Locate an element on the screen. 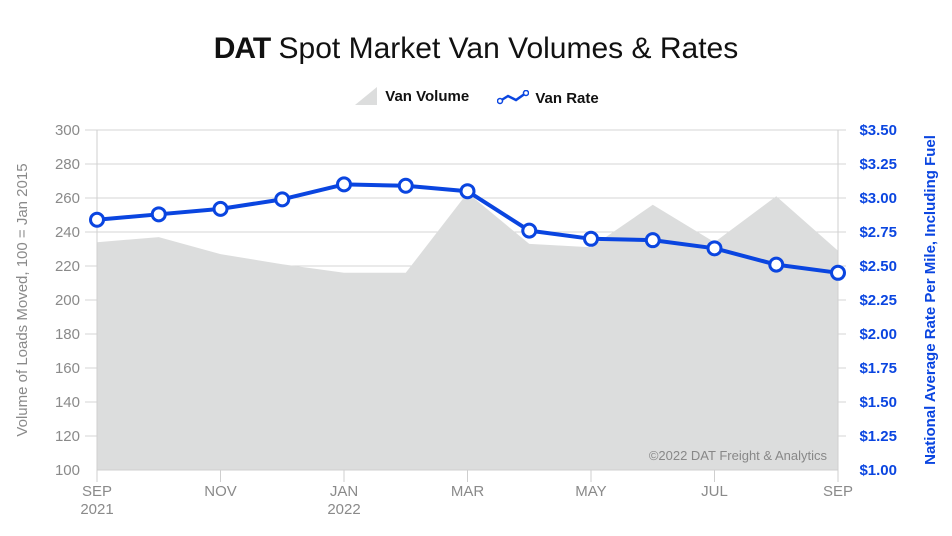  legend-item-volume: Van Volume is located at coordinates (411, 96).